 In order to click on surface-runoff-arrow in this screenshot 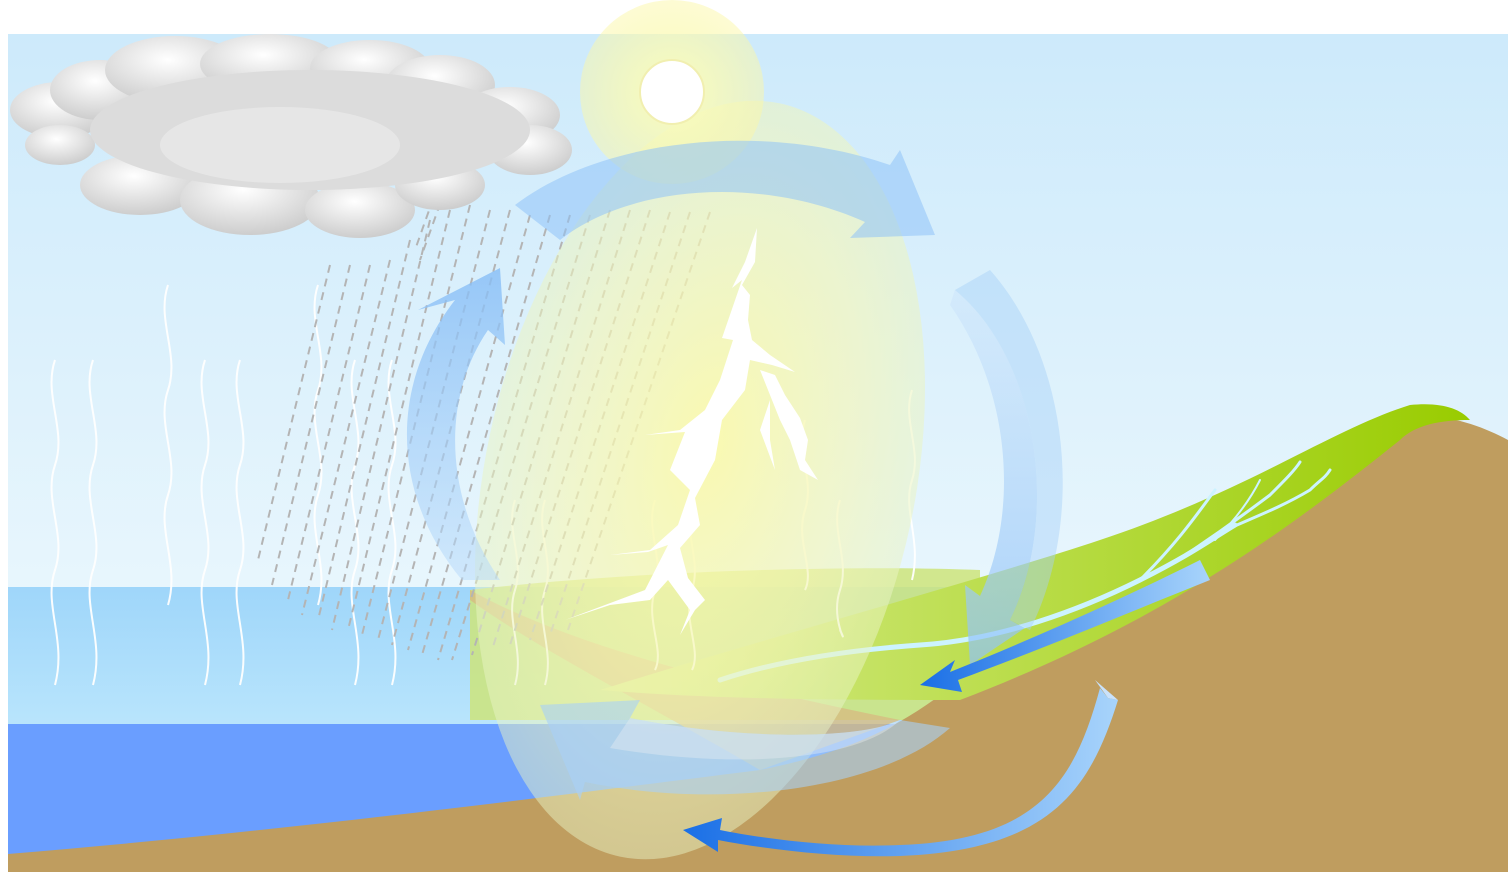, I will do `click(1065, 626)`.